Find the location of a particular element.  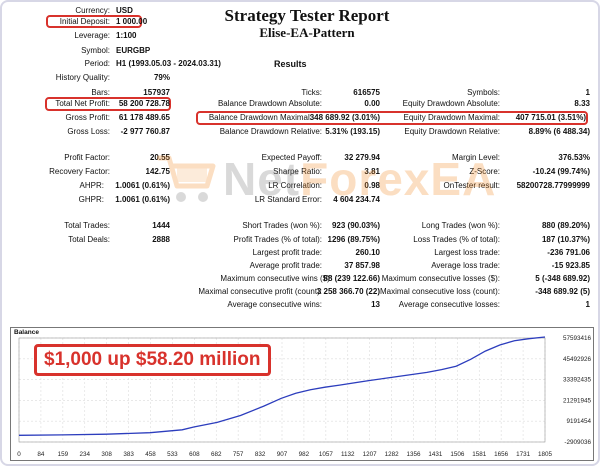

expected-payoff-label: Expected Payoff: is located at coordinates (291, 157).